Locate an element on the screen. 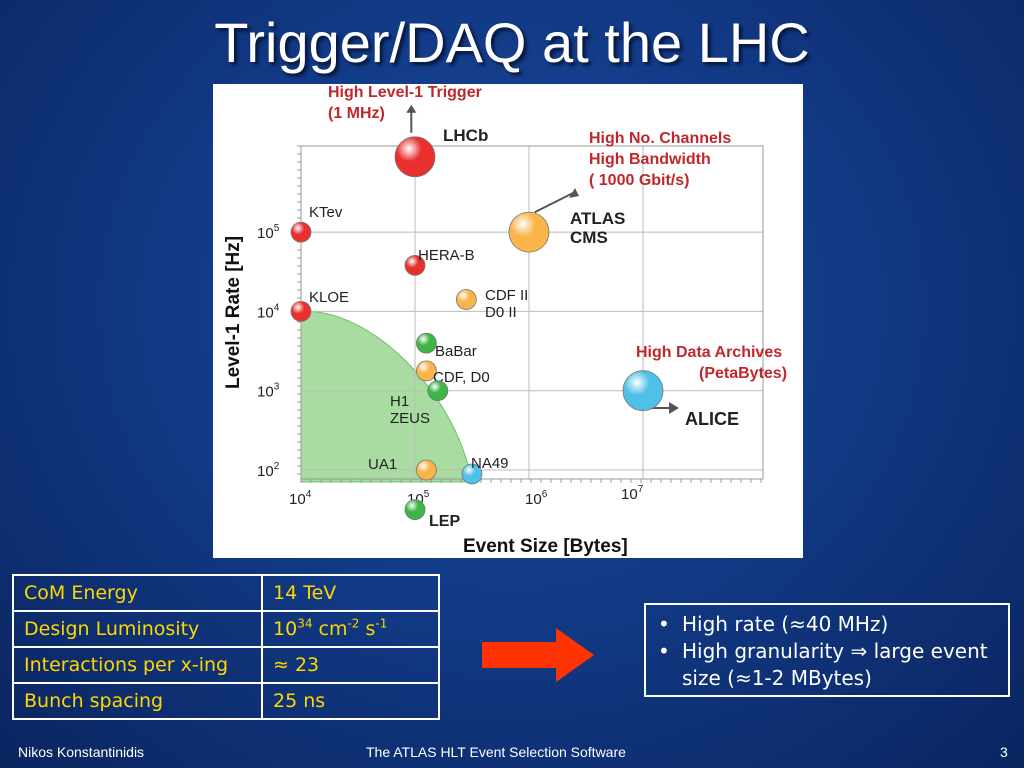 This screenshot has width=1024, height=768. x-tick-label: 10⁴ is located at coordinates (300, 498).